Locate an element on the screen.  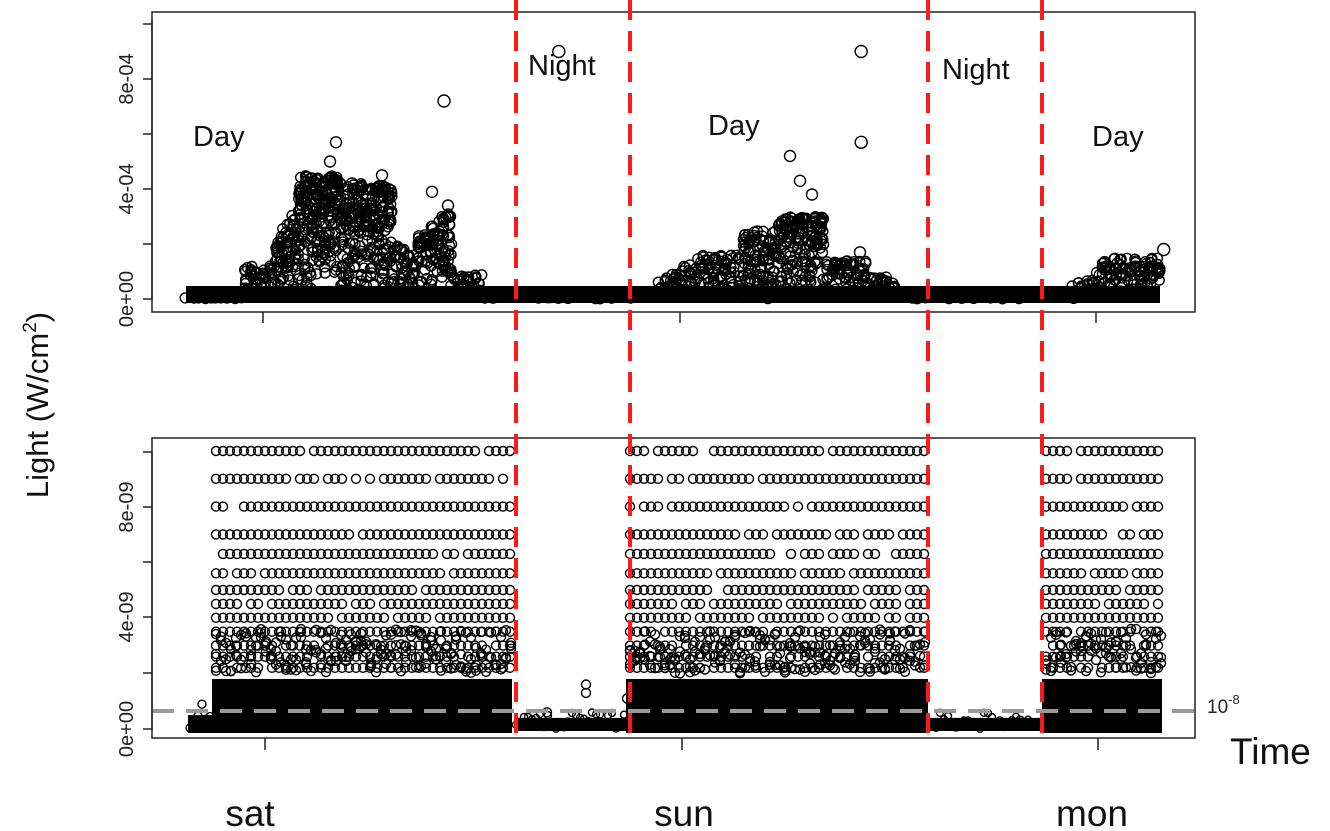
top-outlier-point is located at coordinates (790, 156).